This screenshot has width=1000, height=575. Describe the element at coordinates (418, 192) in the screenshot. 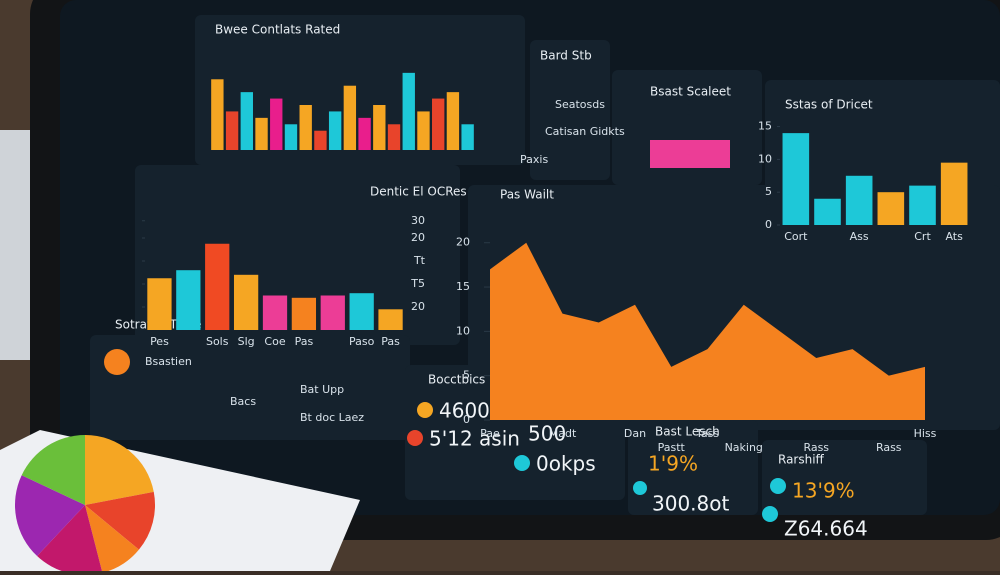

I see `chart-title: Dentic El OCRes` at that location.